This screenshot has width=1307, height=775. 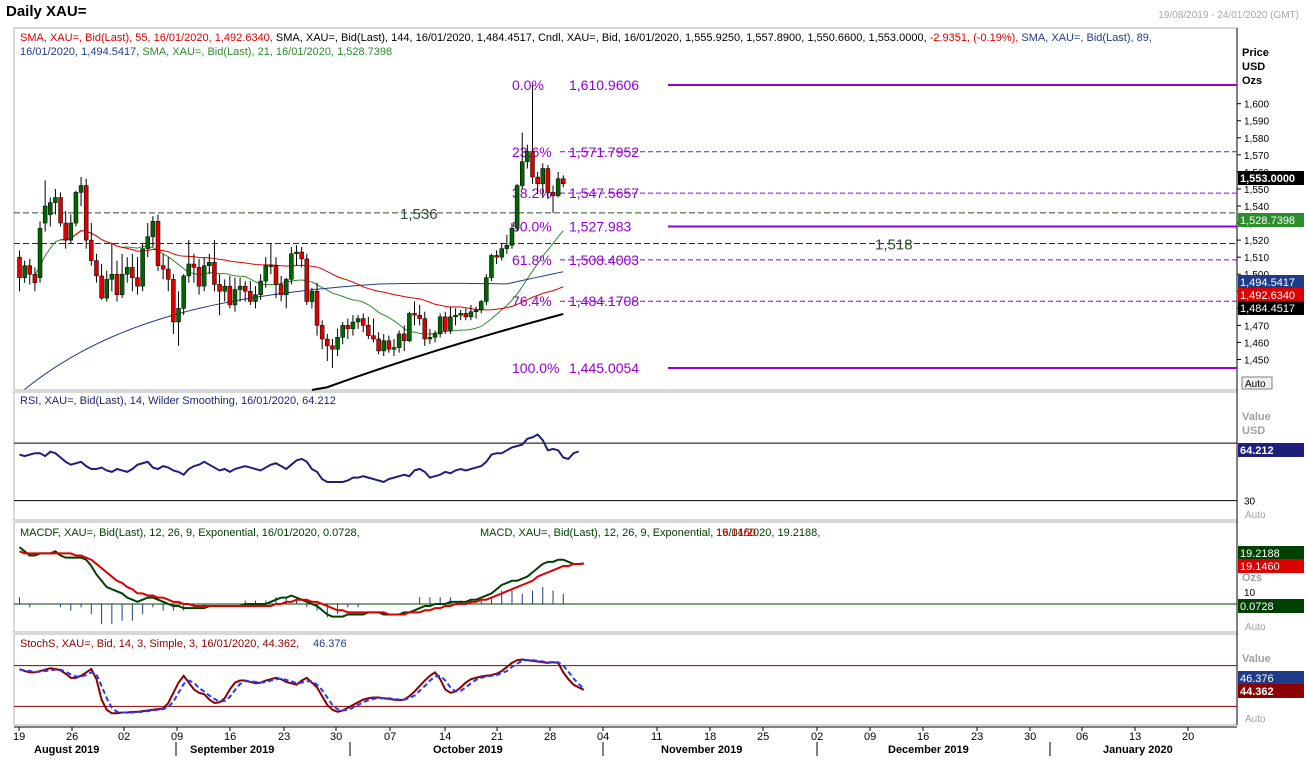 I want to click on macdf-badge-bg, so click(x=1271, y=606).